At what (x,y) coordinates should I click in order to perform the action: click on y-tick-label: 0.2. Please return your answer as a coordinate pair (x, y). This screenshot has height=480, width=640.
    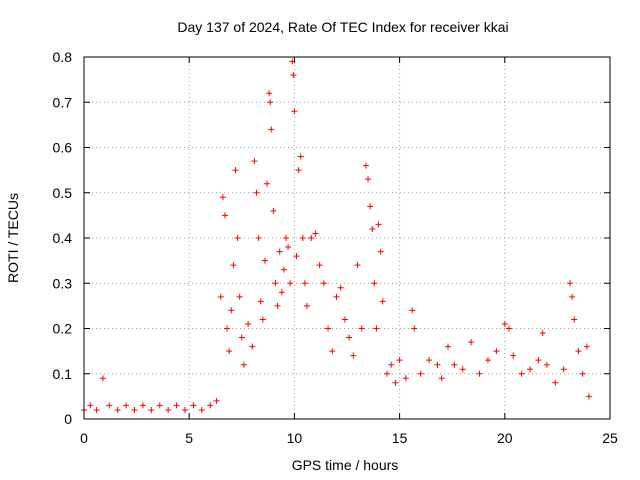
    Looking at the image, I should click on (63, 329).